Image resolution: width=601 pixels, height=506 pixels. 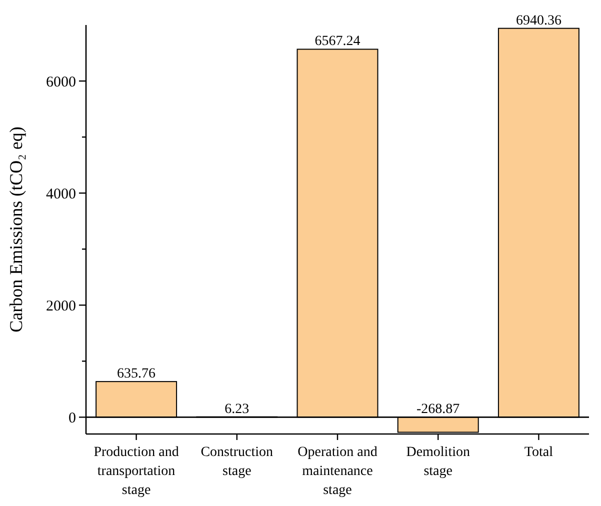 What do you see at coordinates (61, 306) in the screenshot?
I see `y-tick-label: 2000` at bounding box center [61, 306].